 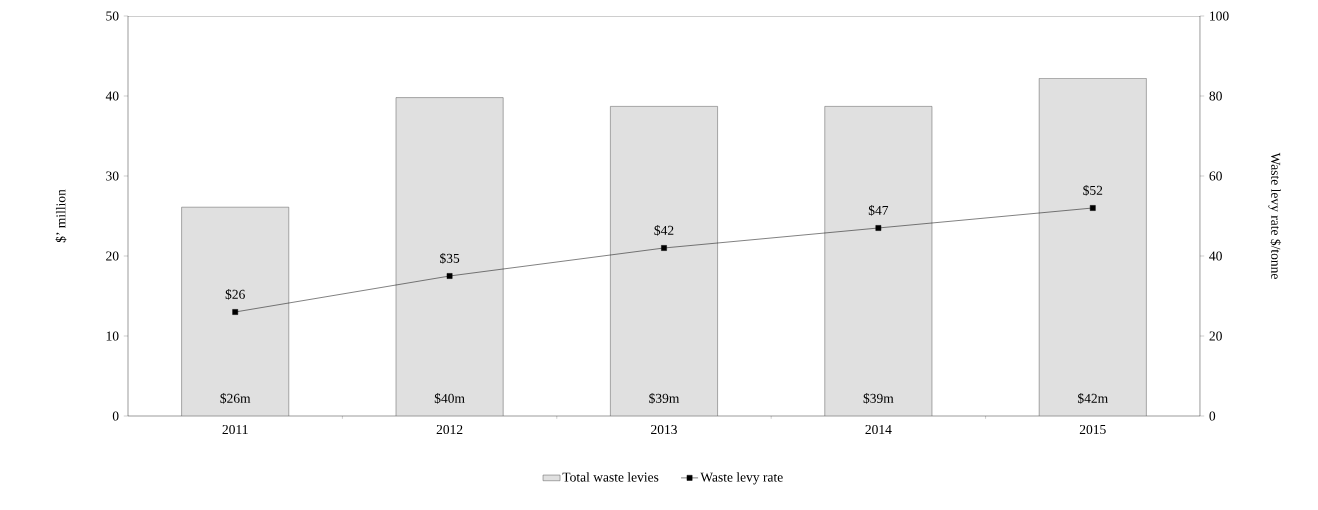 What do you see at coordinates (112, 256) in the screenshot?
I see `y-tick-label: 20` at bounding box center [112, 256].